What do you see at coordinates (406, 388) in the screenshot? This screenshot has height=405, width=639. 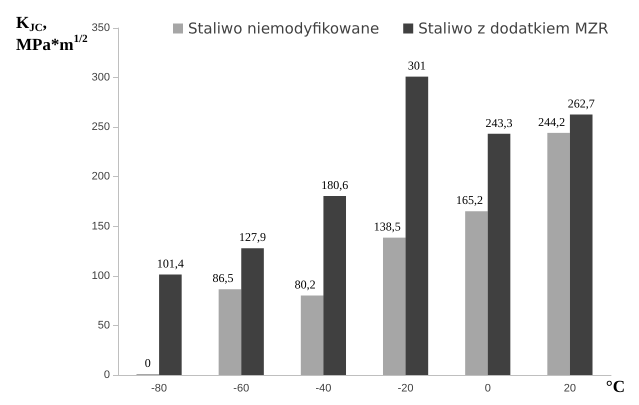 I see `x-tick-label: -20` at bounding box center [406, 388].